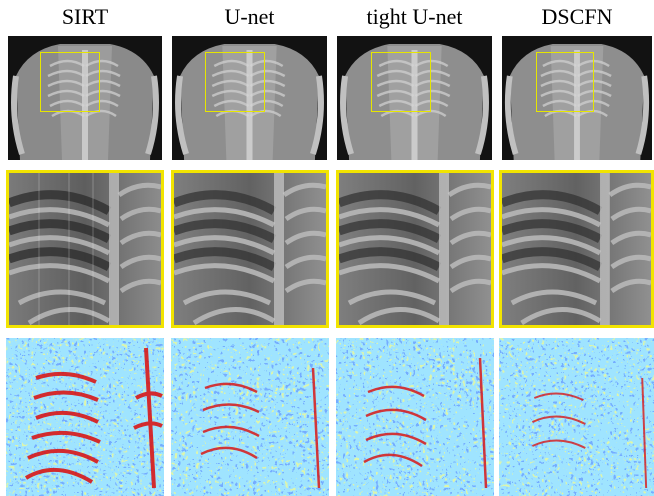 The width and height of the screenshot is (654, 496). Describe the element at coordinates (250, 417) in the screenshot. I see `error-map-unet` at that location.